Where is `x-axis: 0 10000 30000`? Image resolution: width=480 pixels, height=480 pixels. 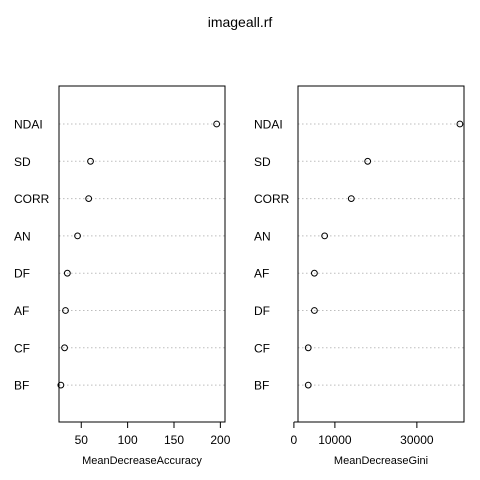 x-axis: 0 10000 30000 is located at coordinates (362, 434).